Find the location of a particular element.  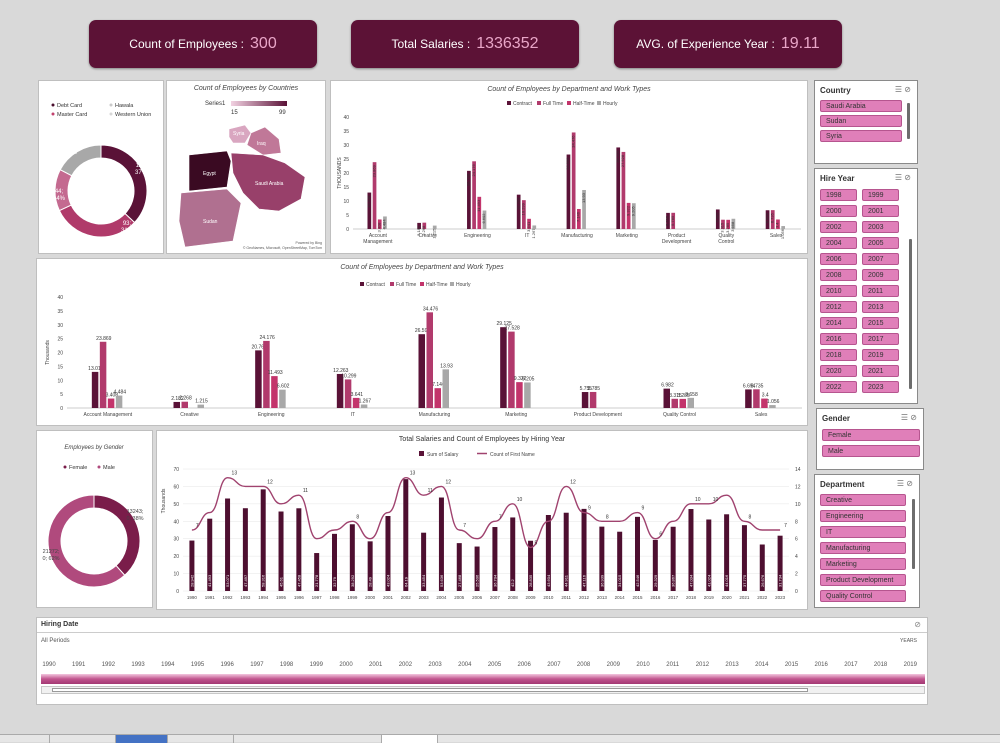

timeline-year-label: 2002 is located at coordinates (405, 665).